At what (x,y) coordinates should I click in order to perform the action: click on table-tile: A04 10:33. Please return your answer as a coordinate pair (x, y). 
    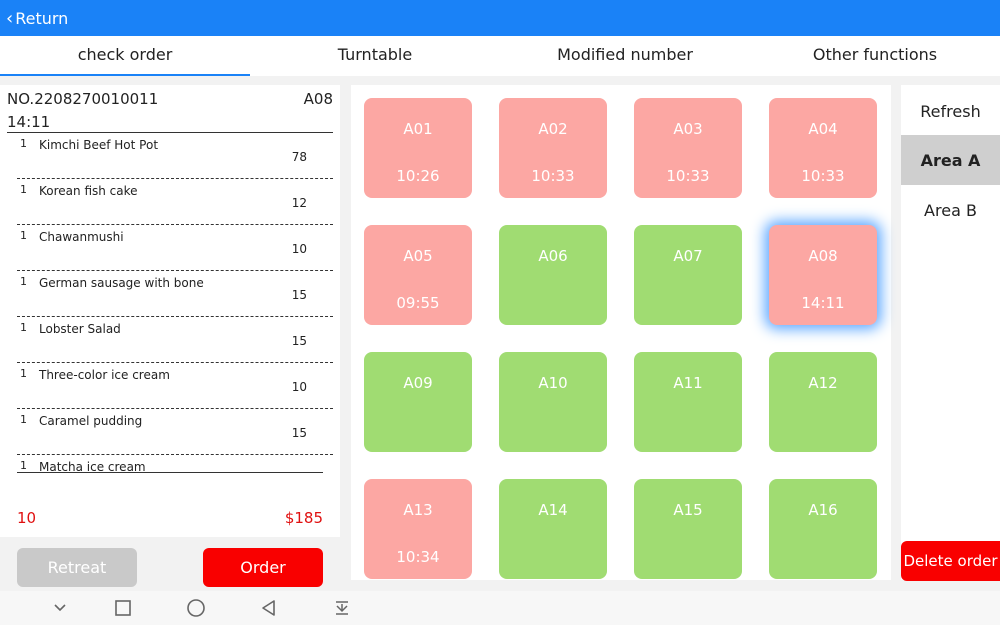
    Looking at the image, I should click on (823, 148).